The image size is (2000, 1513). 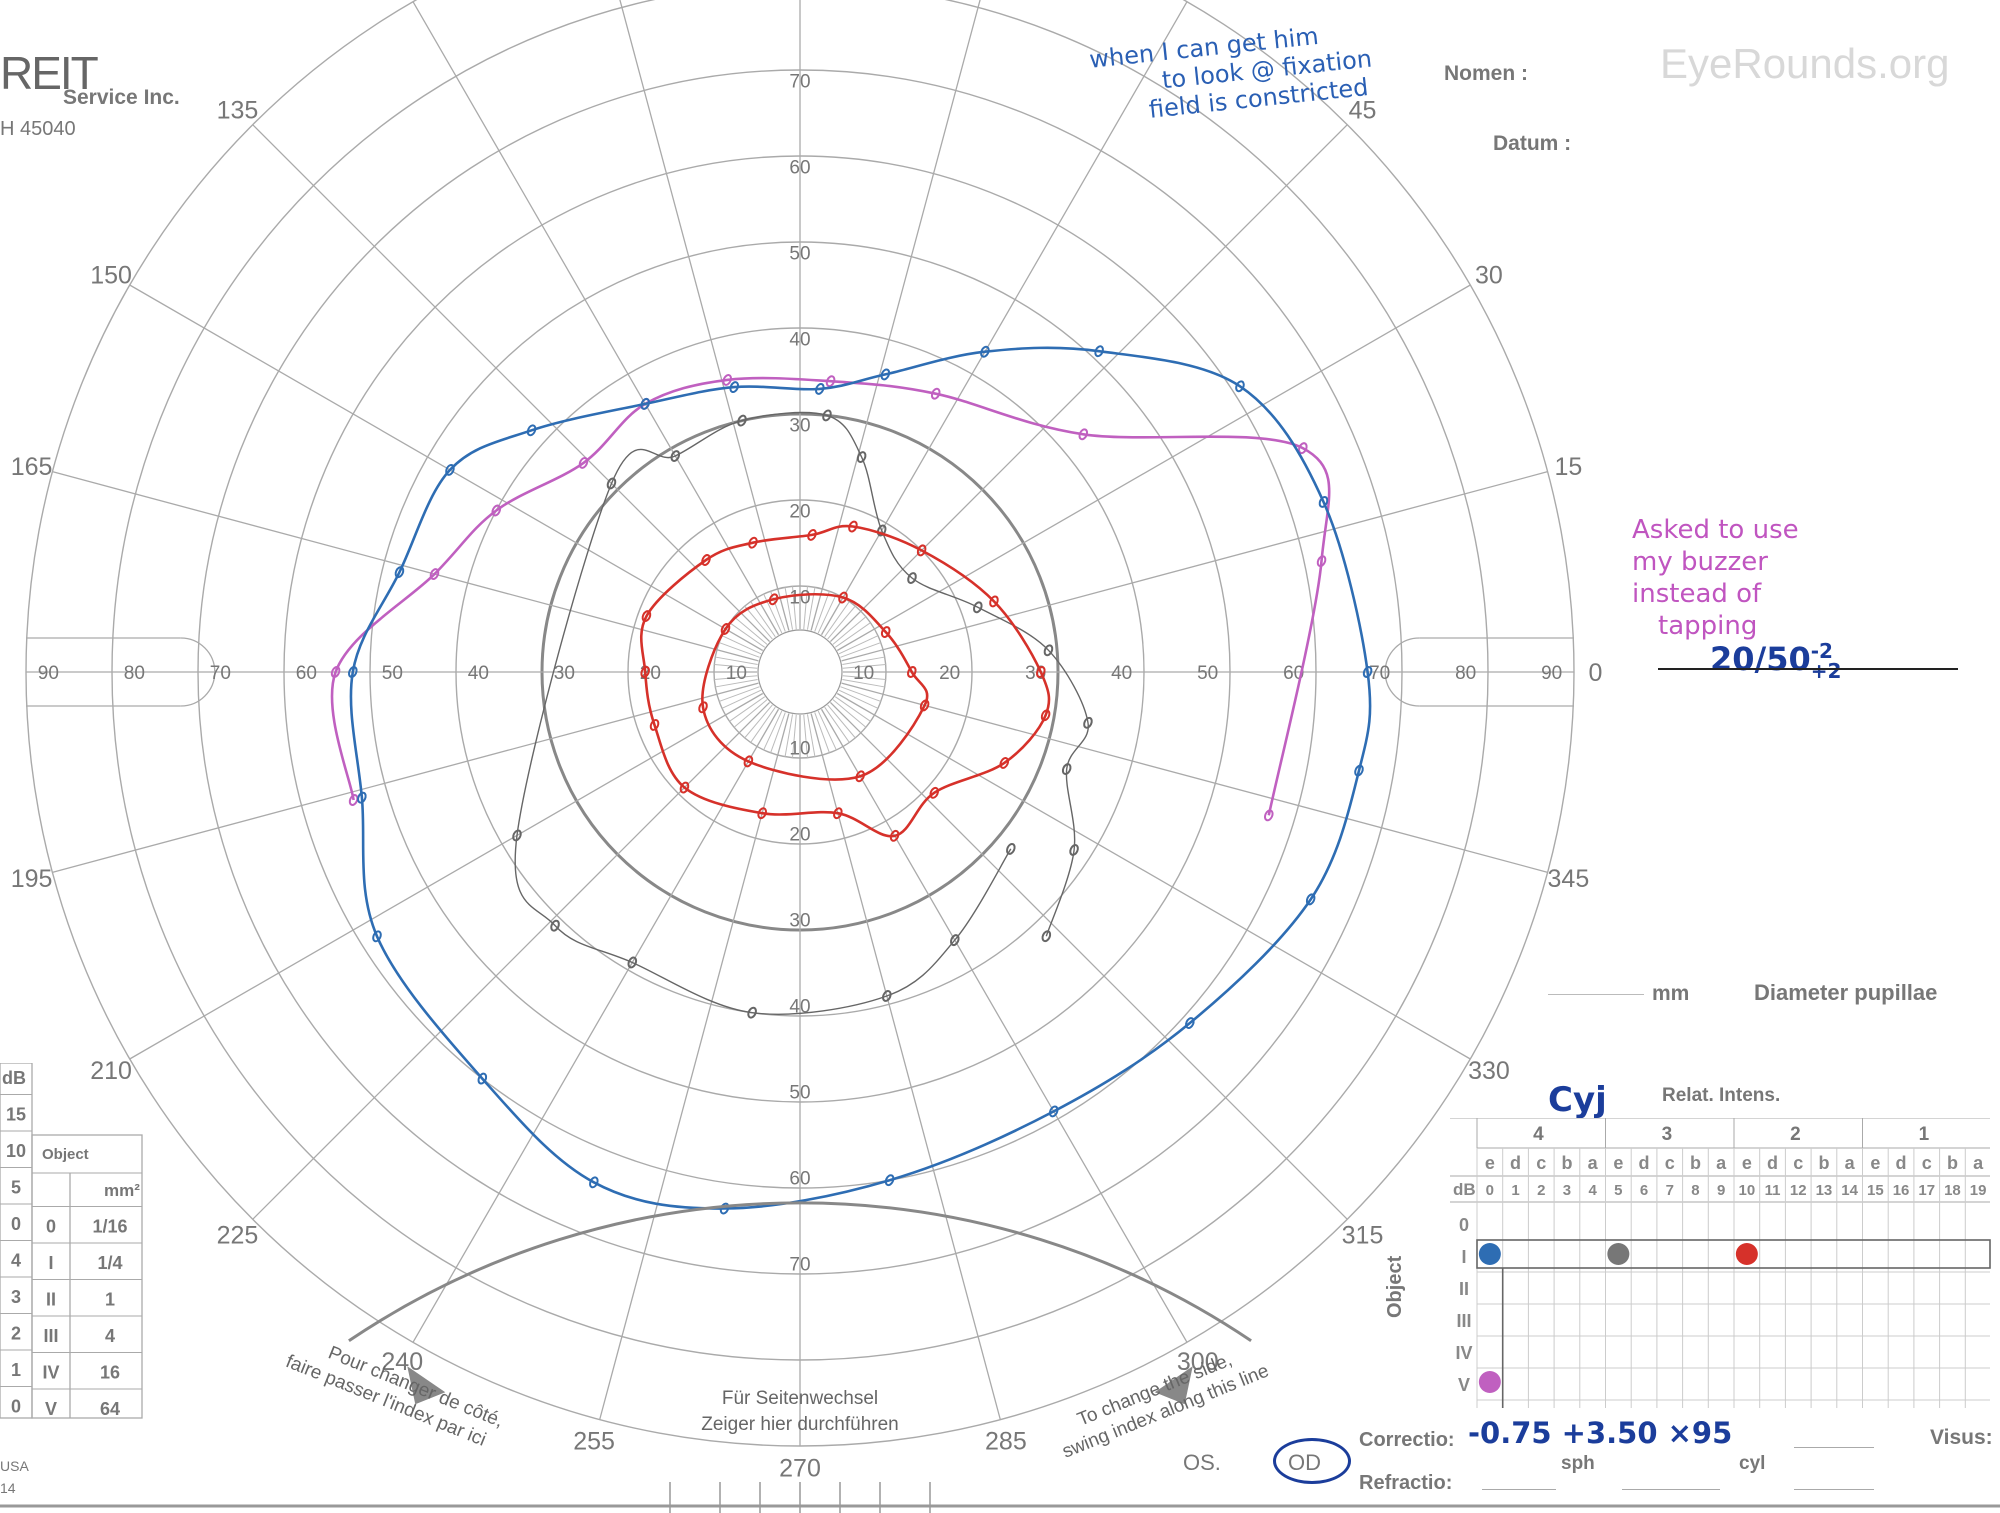 I want to click on meridian-label-270: 270, so click(x=800, y=1469).